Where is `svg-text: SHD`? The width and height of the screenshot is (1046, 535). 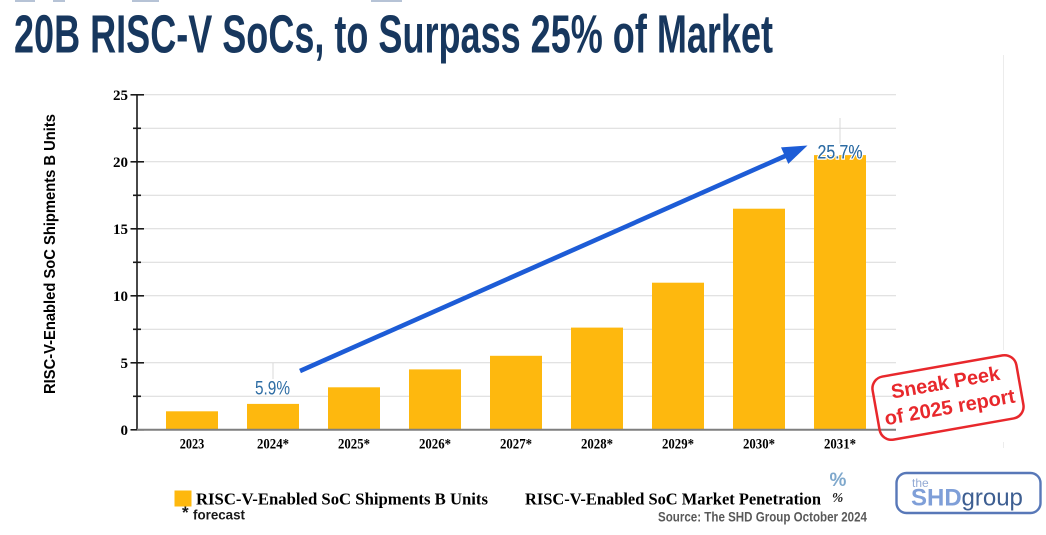 svg-text: SHD is located at coordinates (936, 498).